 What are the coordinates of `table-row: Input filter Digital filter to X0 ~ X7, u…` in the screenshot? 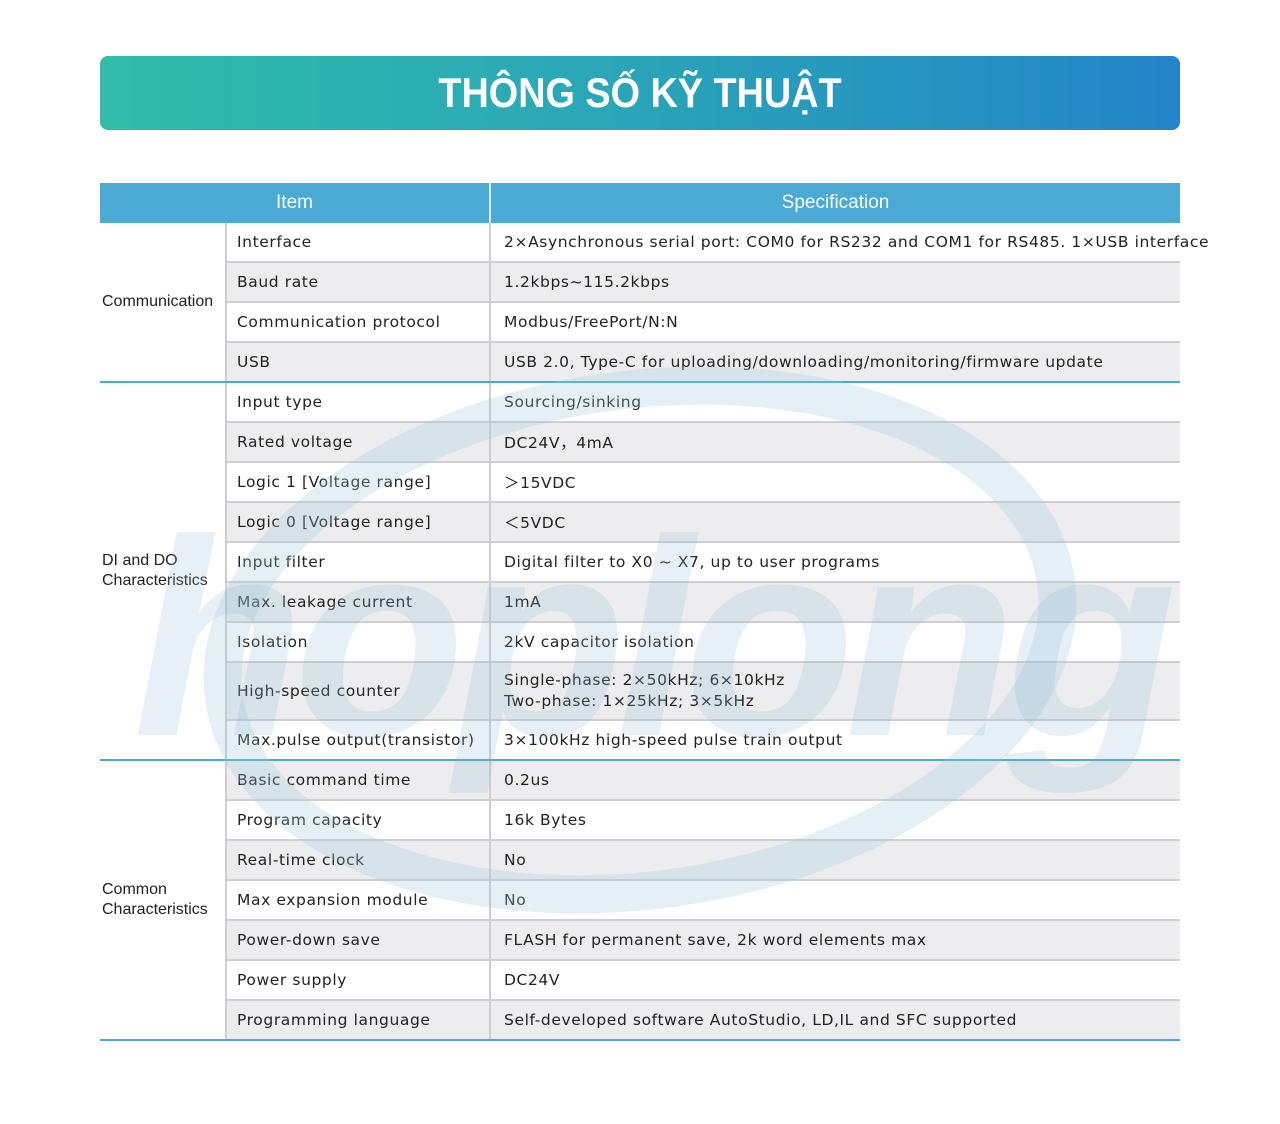 It's located at (640, 562).